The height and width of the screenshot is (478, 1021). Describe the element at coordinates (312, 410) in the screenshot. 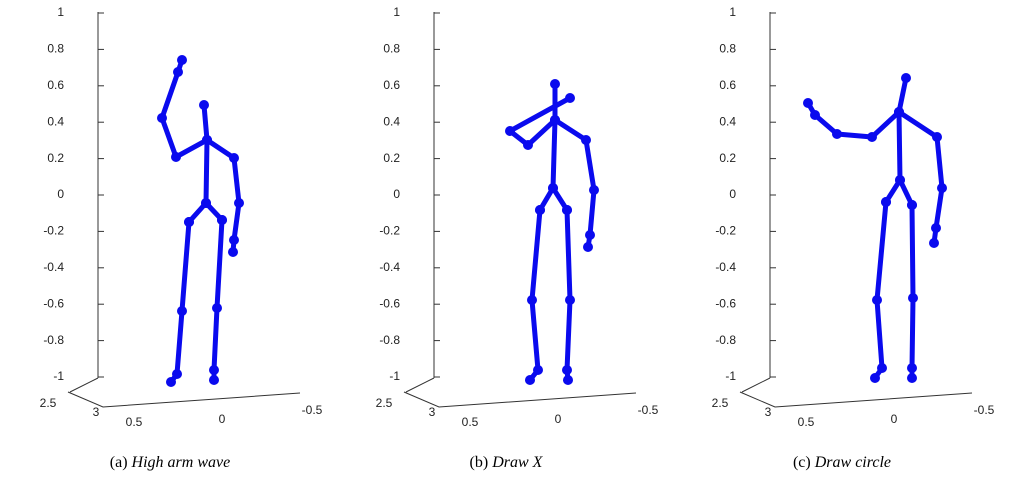

I see `tick-label: -0.5` at that location.